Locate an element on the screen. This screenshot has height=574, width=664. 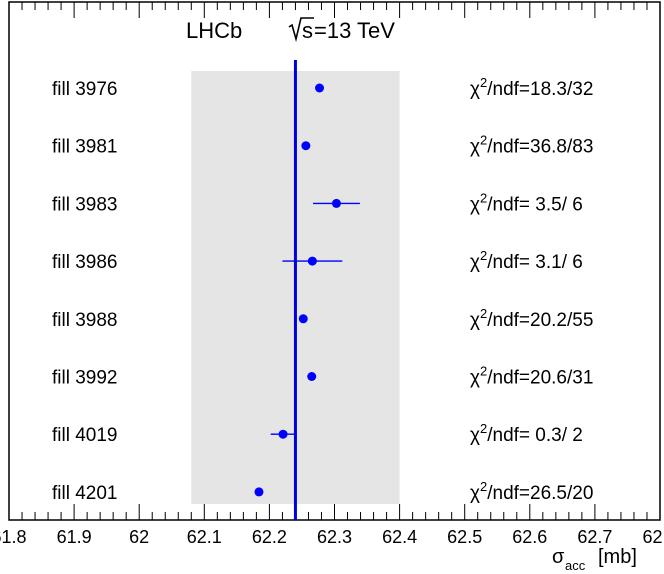
x-tick-label: 61.8 is located at coordinates (13, 537).